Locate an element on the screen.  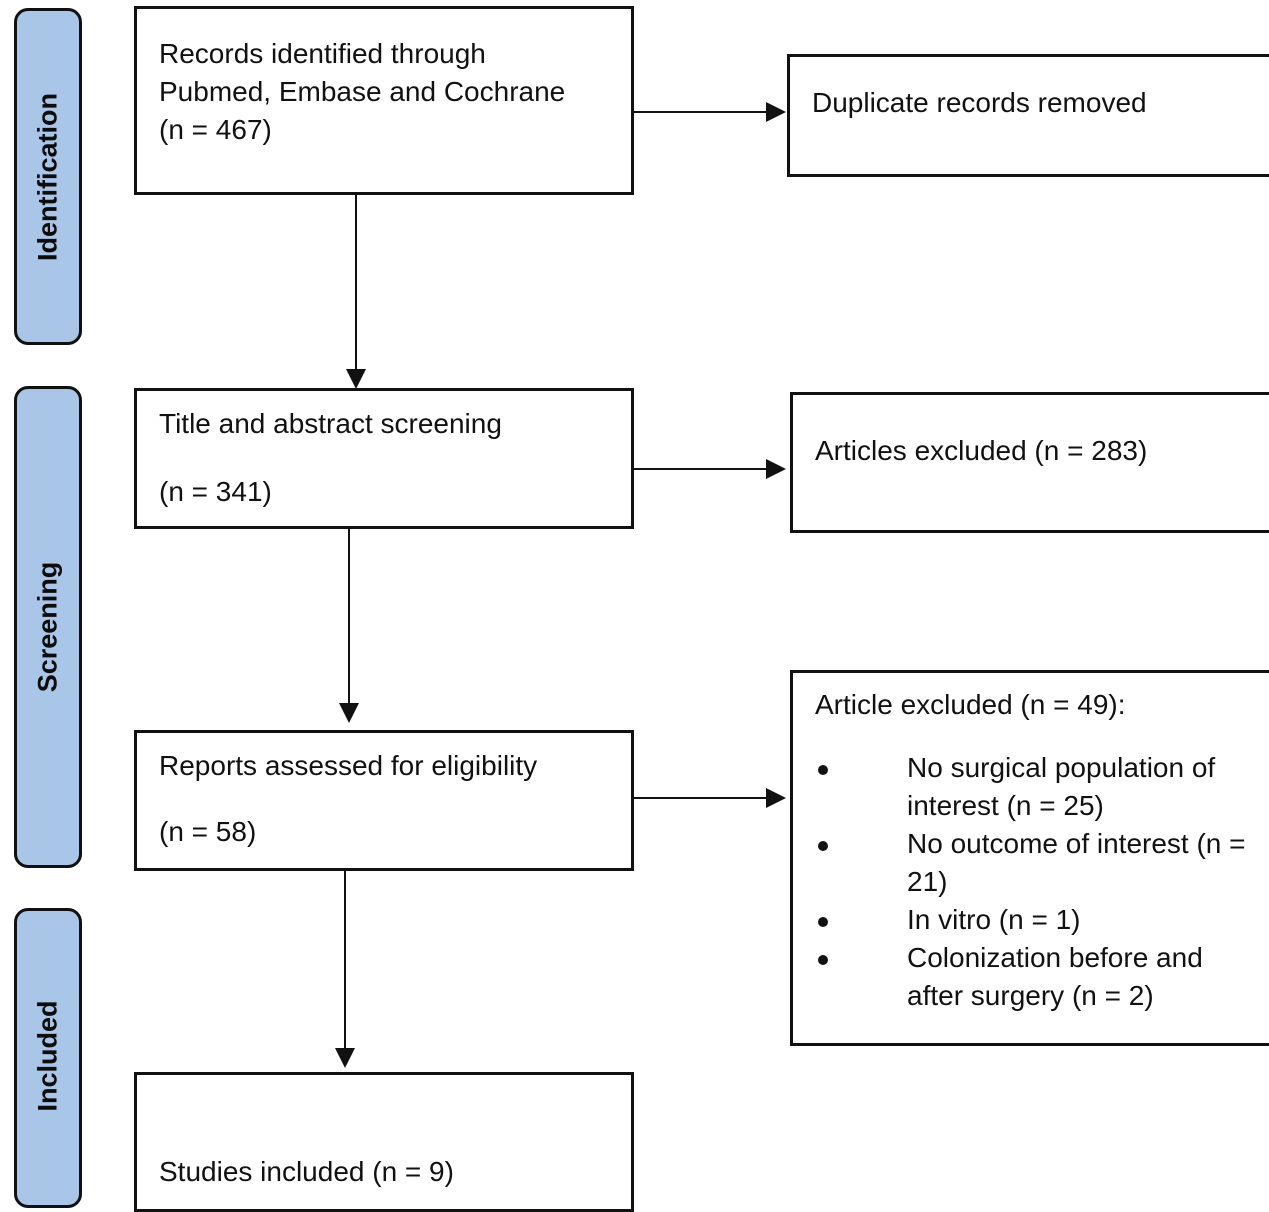
duplicates-removed-label: Duplicate records removed is located at coordinates (979, 102).